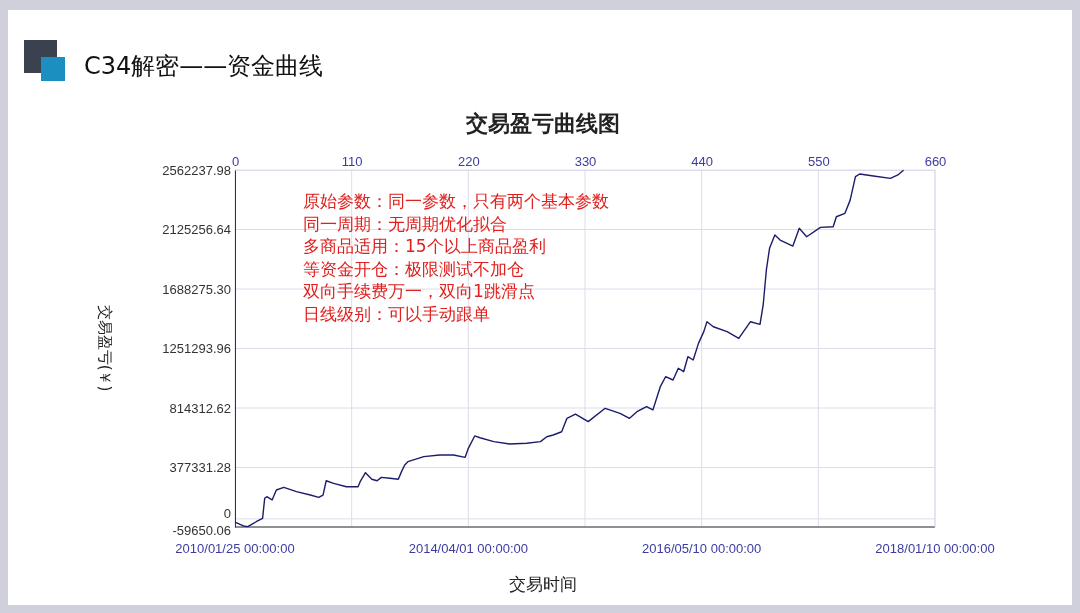  I want to click on y-axis-title: 交易盈亏(￥), so click(105, 348).